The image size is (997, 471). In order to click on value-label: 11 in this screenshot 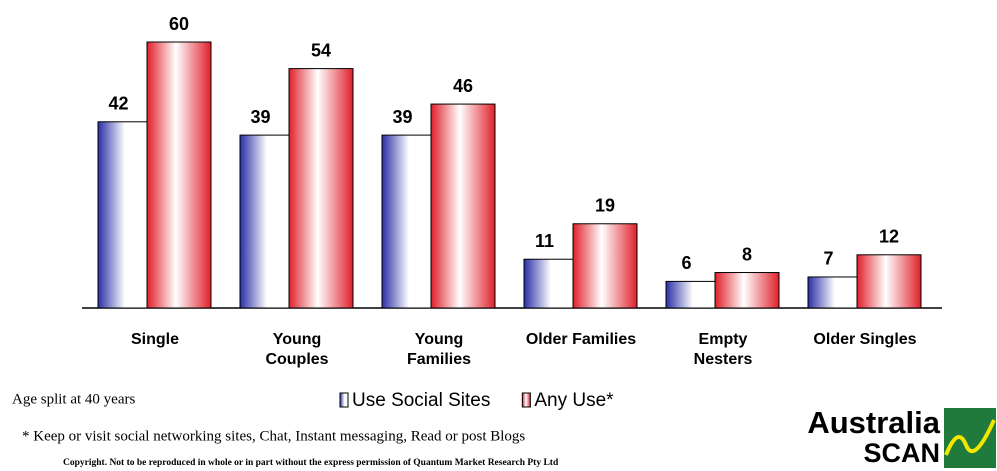, I will do `click(544, 241)`.